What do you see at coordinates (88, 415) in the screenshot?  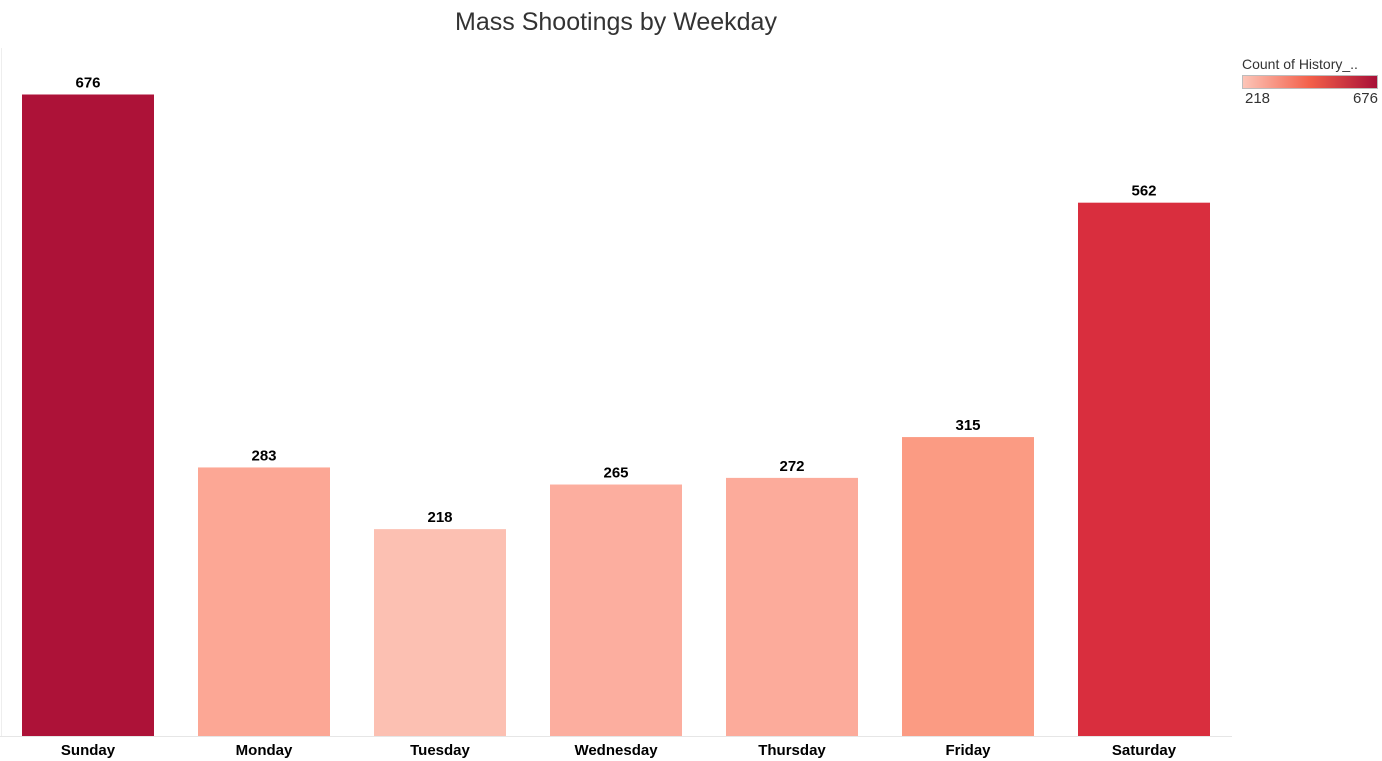 I see `bar-sunday` at bounding box center [88, 415].